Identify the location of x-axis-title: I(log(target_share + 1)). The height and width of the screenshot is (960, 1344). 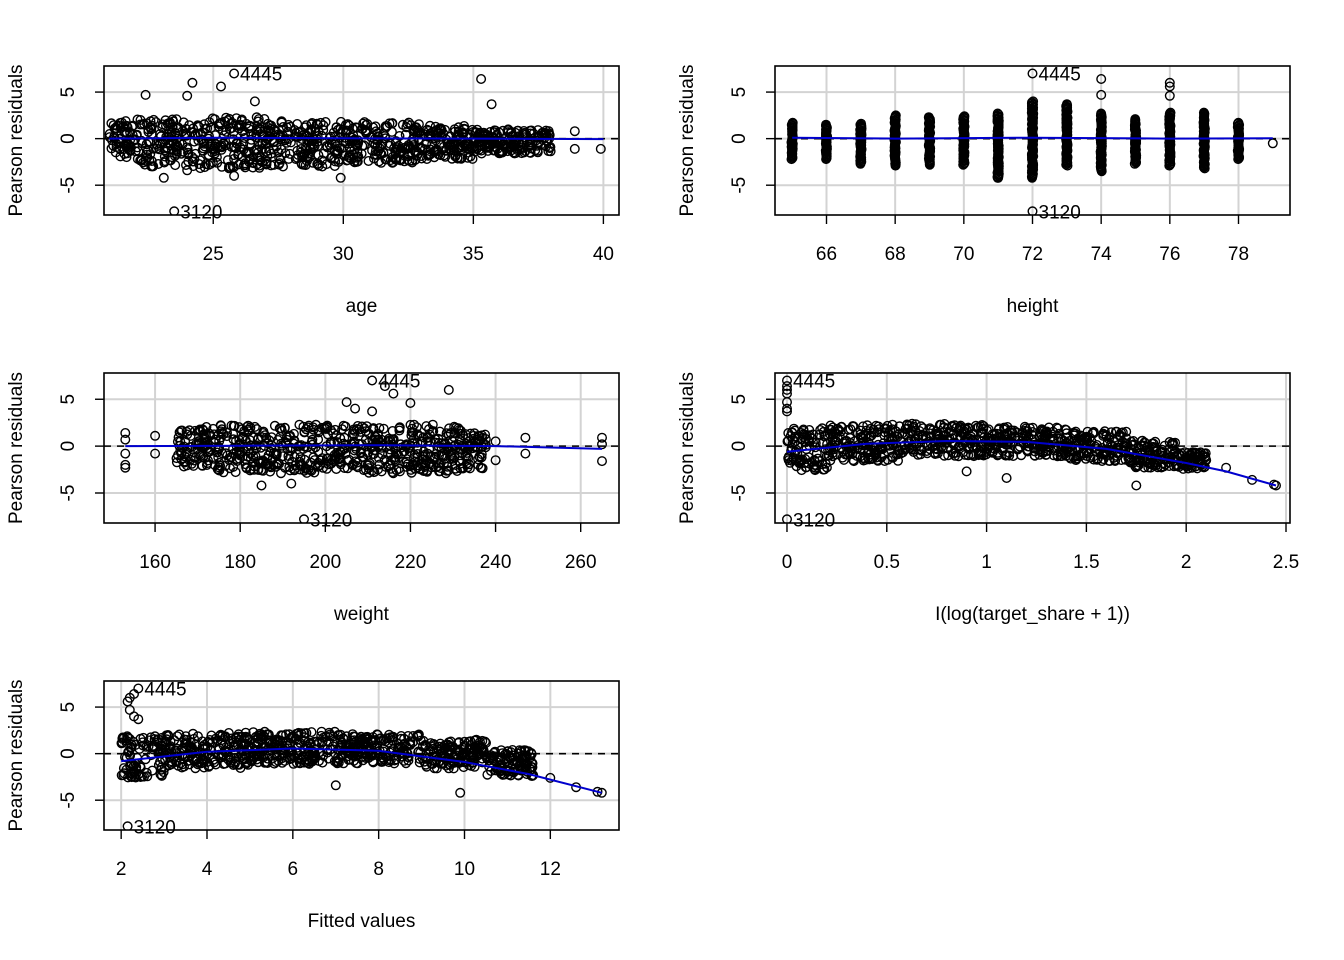
(1032, 614).